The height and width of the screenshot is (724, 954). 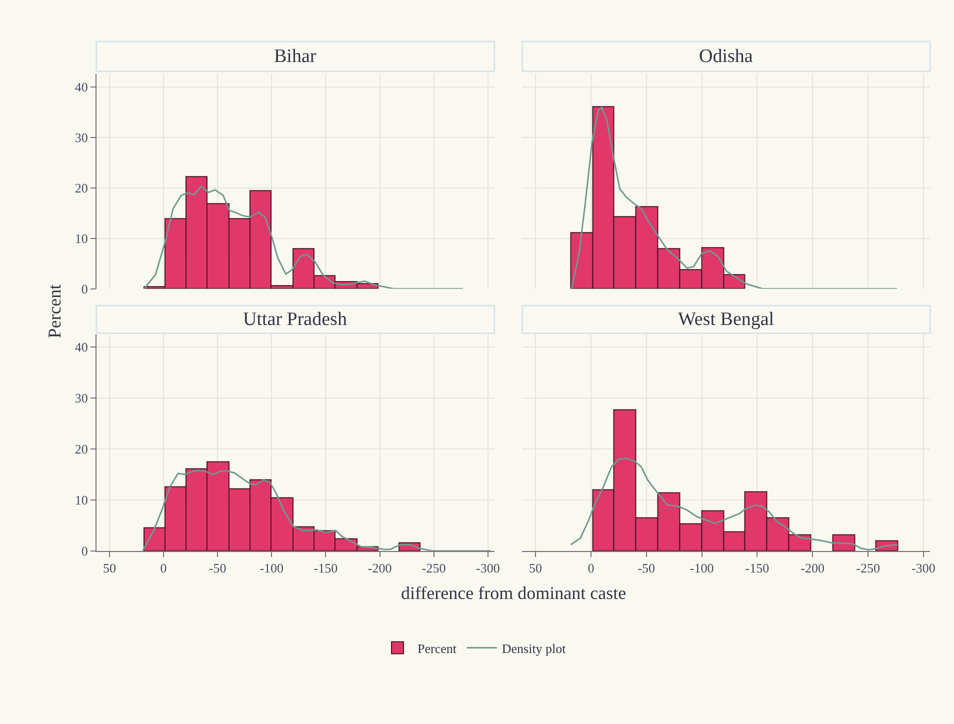 What do you see at coordinates (726, 56) in the screenshot?
I see `chart-title: Odisha` at bounding box center [726, 56].